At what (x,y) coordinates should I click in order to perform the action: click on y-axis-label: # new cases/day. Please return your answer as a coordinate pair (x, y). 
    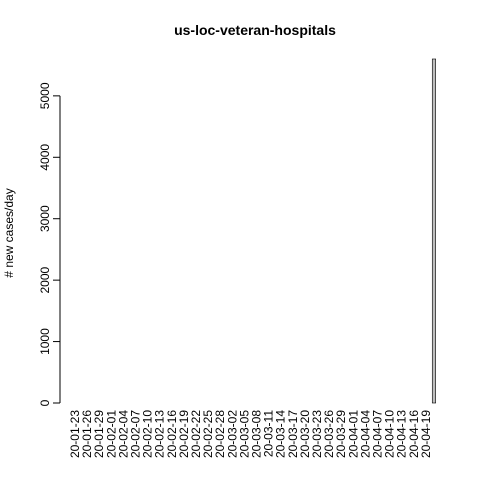
    Looking at the image, I should click on (9, 232).